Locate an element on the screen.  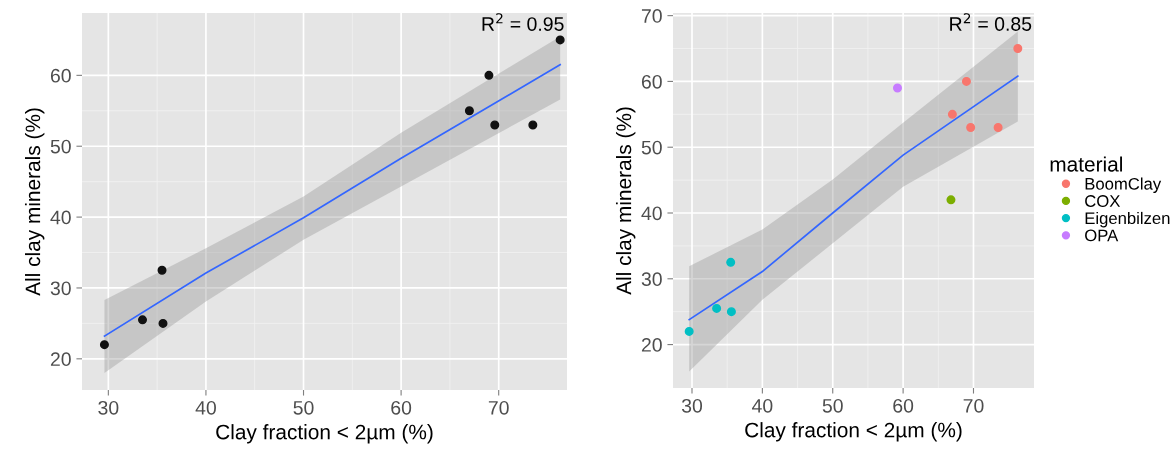
legend-label: OPA is located at coordinates (1102, 235).